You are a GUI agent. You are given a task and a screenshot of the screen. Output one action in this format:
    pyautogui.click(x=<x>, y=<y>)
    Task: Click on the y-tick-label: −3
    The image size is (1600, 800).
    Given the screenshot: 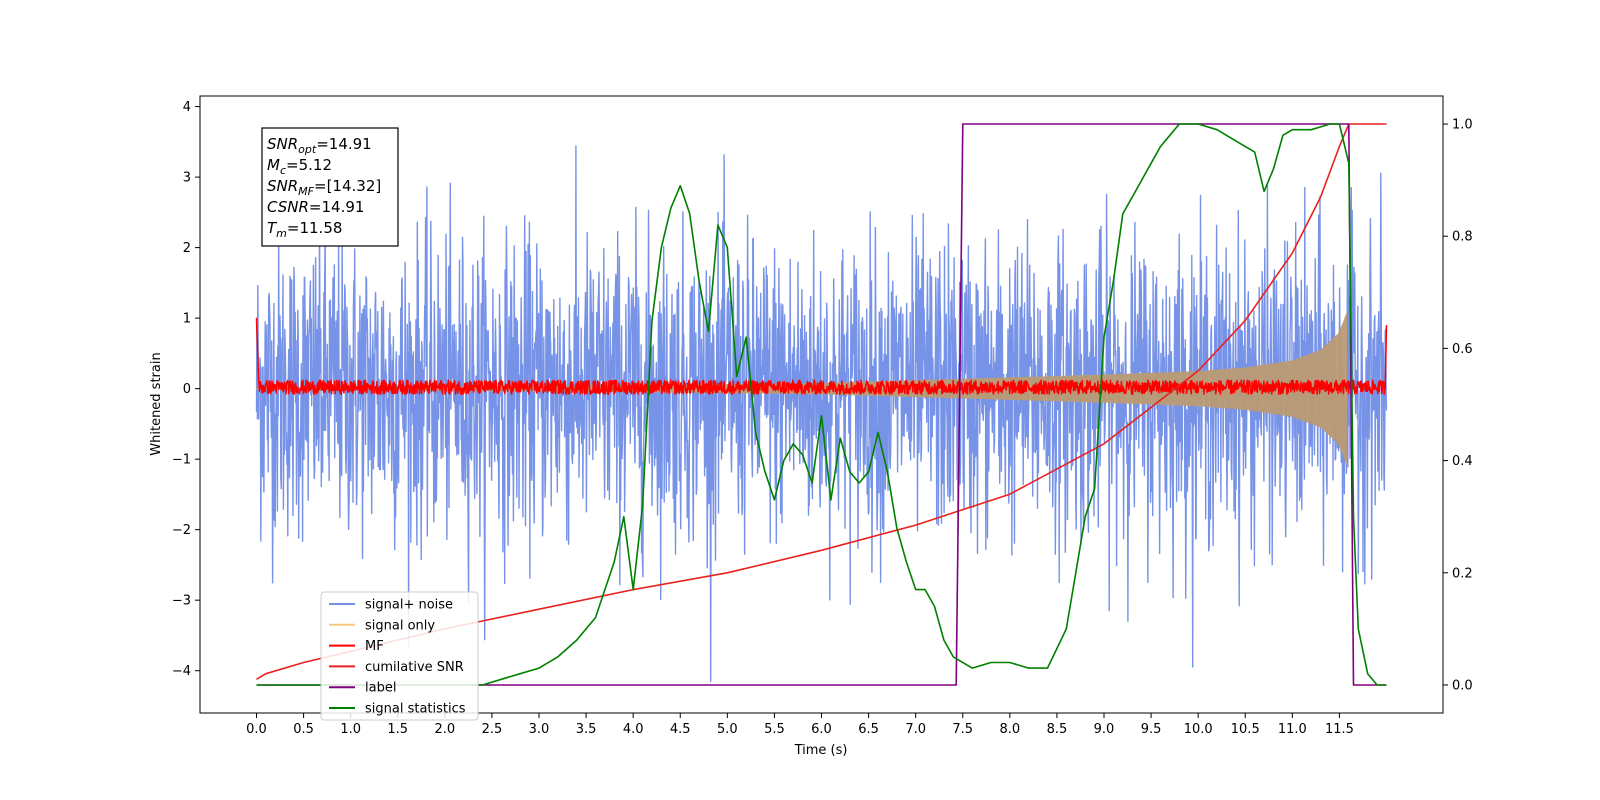 What is the action you would take?
    pyautogui.click(x=181, y=601)
    